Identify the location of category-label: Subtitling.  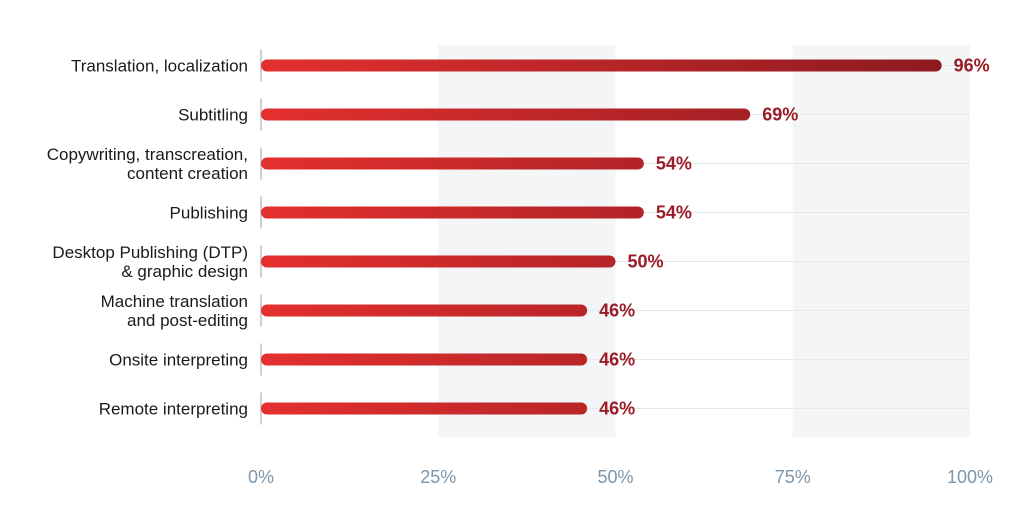
(213, 114).